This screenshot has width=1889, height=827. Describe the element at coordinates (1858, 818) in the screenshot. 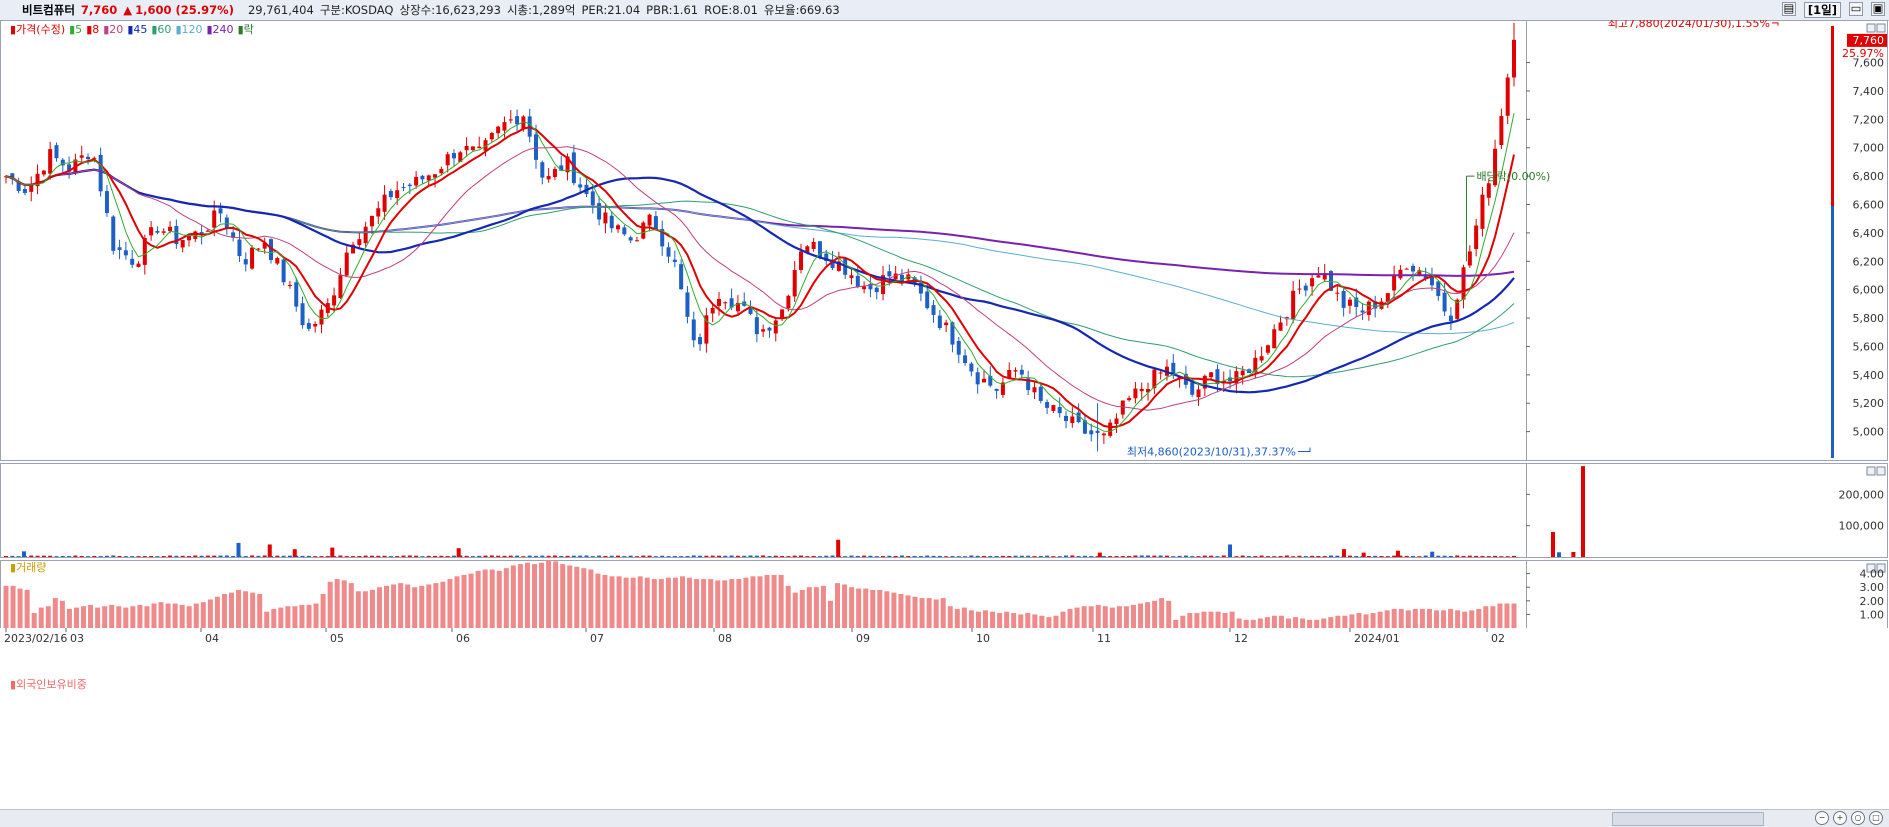

I see `zoom-reset-icon: ○` at that location.